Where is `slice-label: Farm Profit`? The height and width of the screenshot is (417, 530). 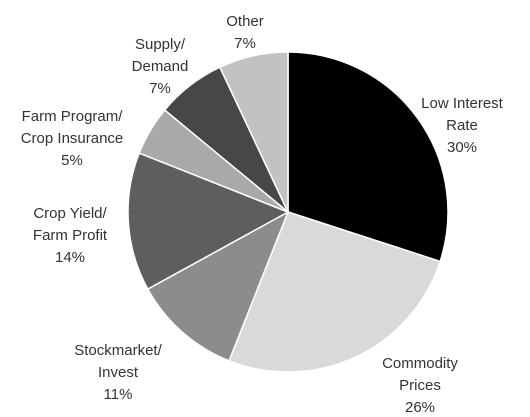 slice-label: Farm Profit is located at coordinates (70, 235).